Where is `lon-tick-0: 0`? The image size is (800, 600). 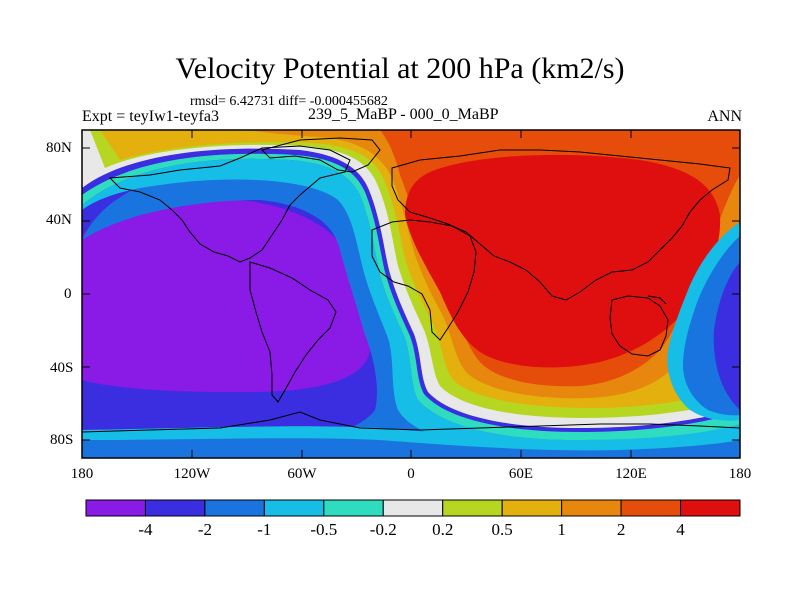
lon-tick-0: 0 is located at coordinates (411, 474).